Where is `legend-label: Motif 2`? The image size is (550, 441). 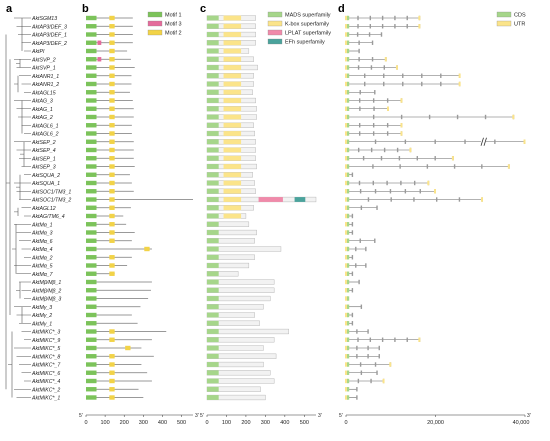
legend-label: Motif 2 is located at coordinates (173, 34).